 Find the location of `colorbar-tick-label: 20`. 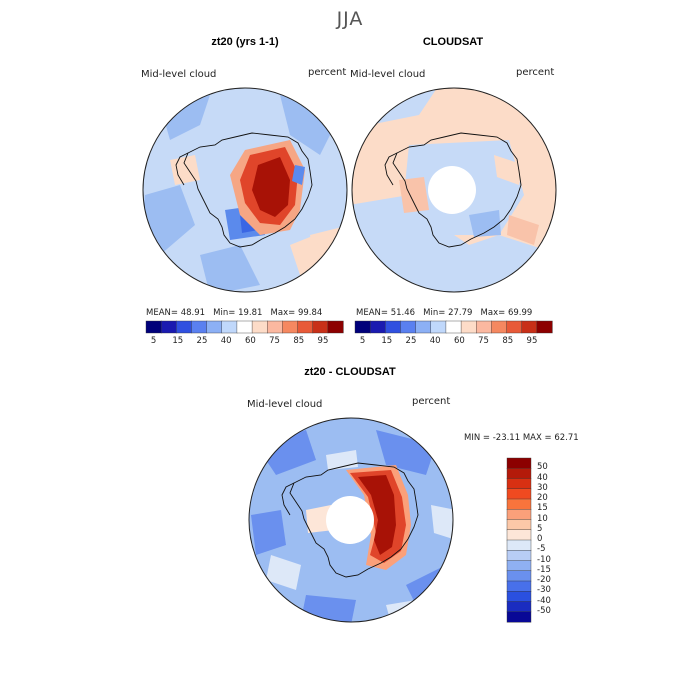

colorbar-tick-label: 20 is located at coordinates (542, 498).